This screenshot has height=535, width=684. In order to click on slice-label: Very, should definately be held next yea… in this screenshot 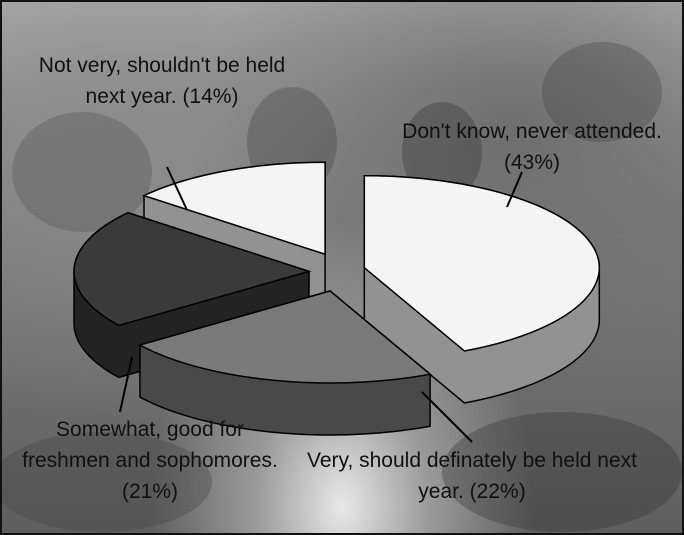, I will do `click(472, 476)`.